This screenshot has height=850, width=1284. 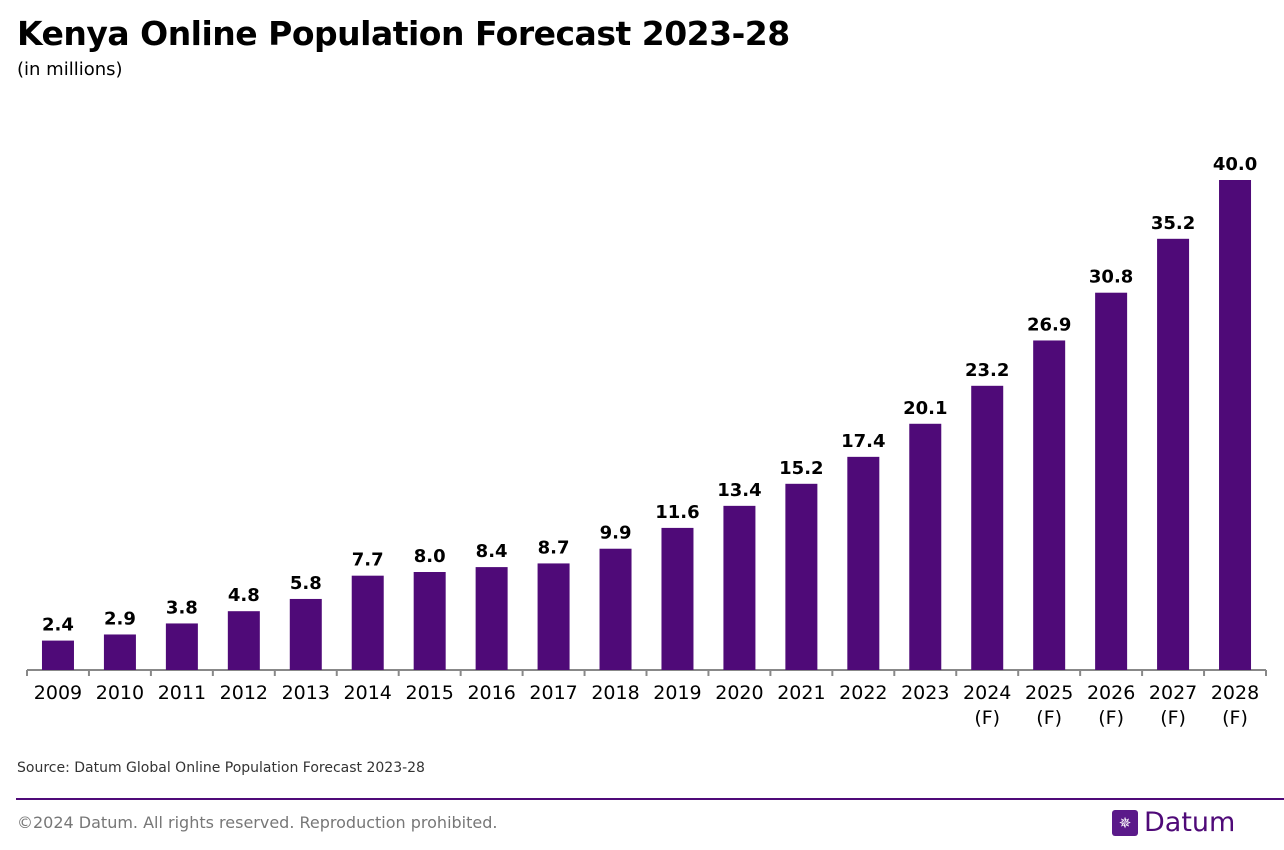 What do you see at coordinates (1125, 822) in the screenshot?
I see `globe-grid-icon: ✵` at bounding box center [1125, 822].